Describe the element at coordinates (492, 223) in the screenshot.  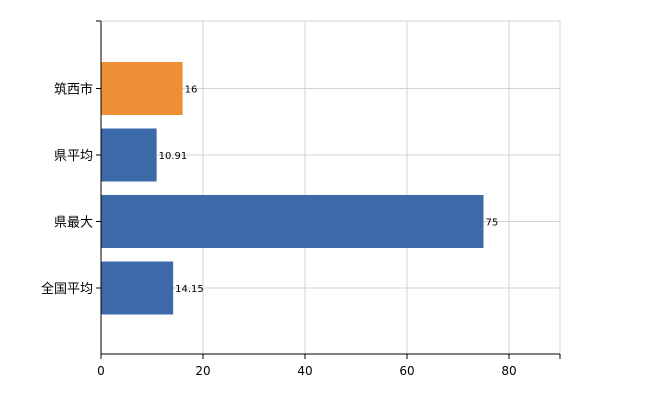
I see `value-label: 75` at that location.